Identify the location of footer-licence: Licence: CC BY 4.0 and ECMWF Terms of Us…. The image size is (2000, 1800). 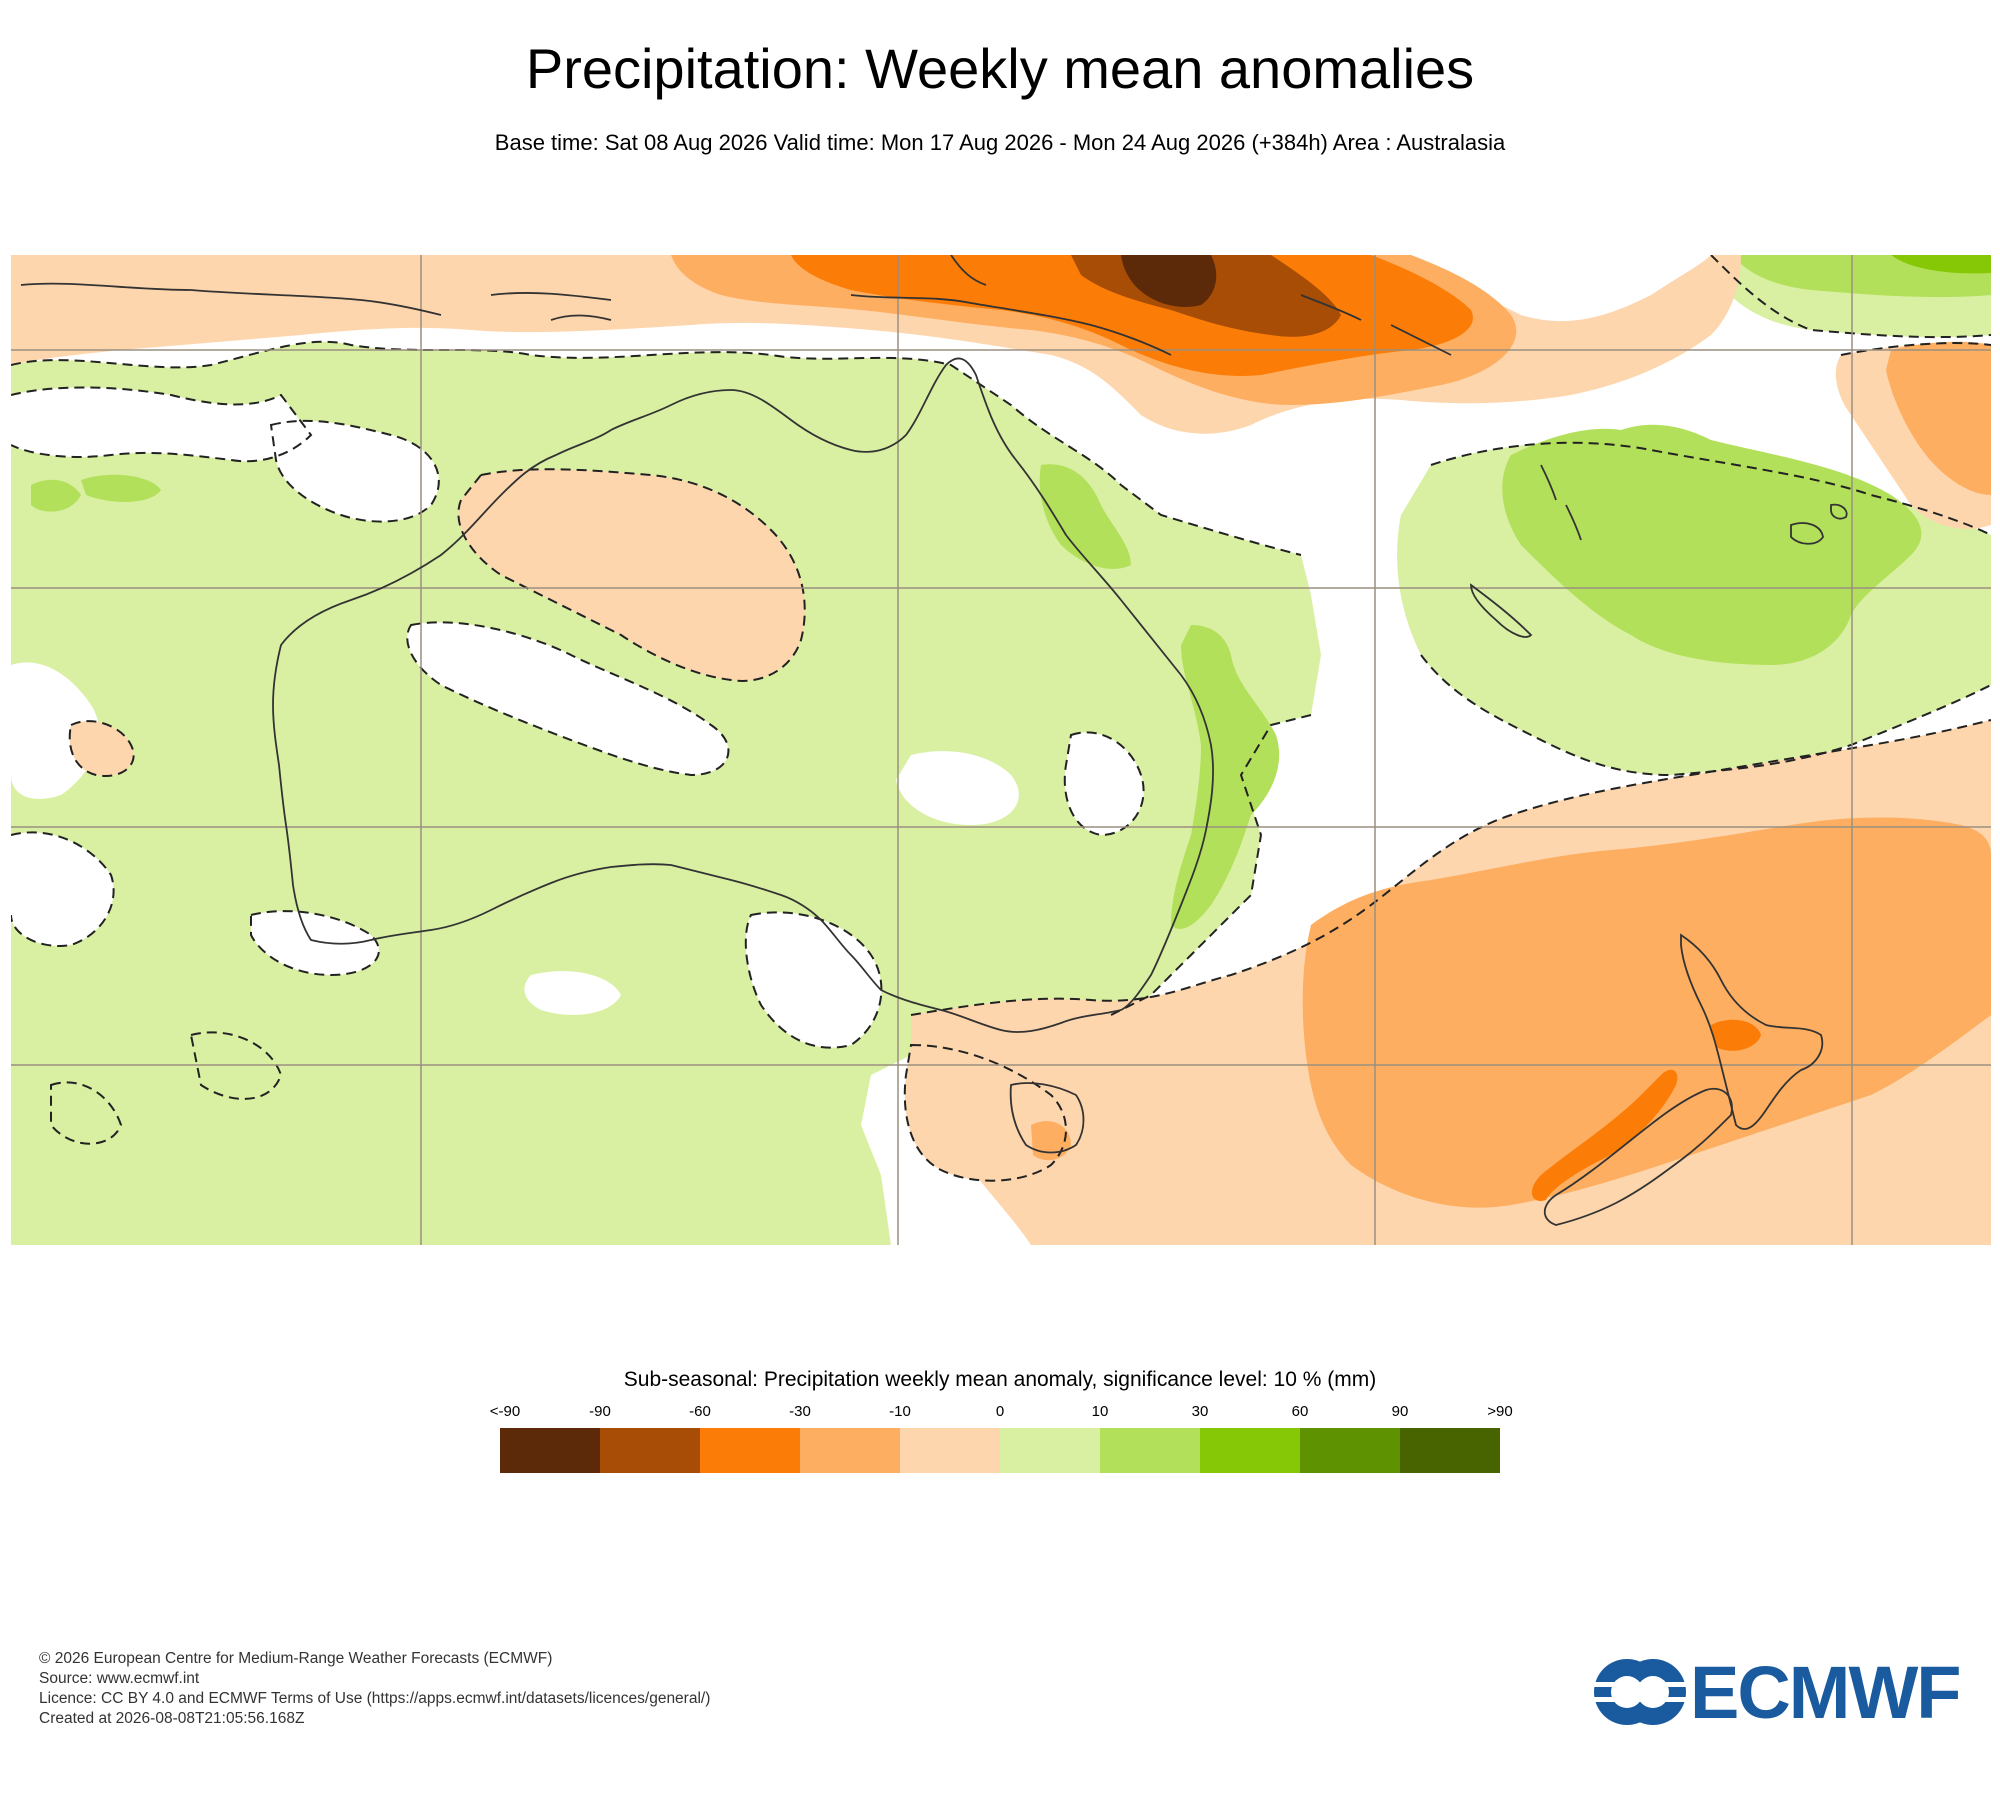
(375, 1698).